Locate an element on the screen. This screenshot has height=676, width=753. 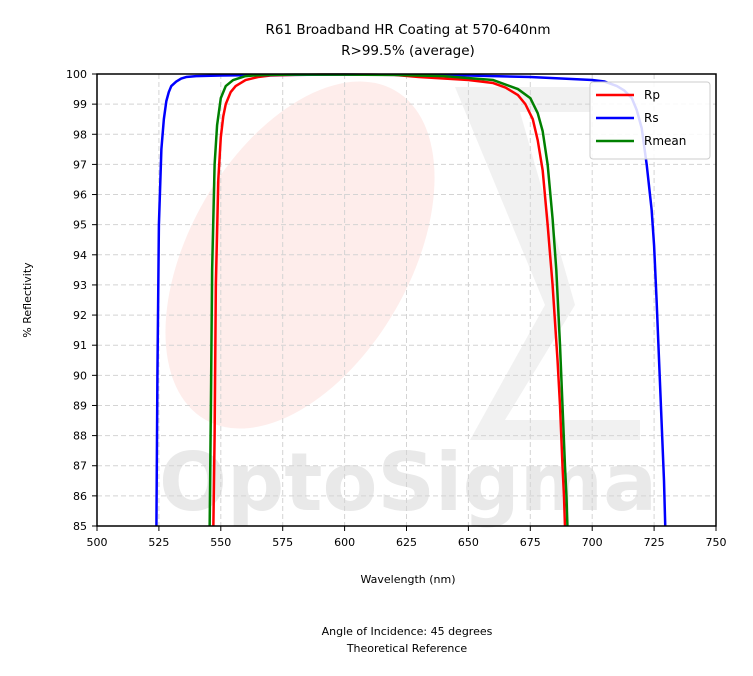
y-tick-label: 87 is located at coordinates (80, 466).